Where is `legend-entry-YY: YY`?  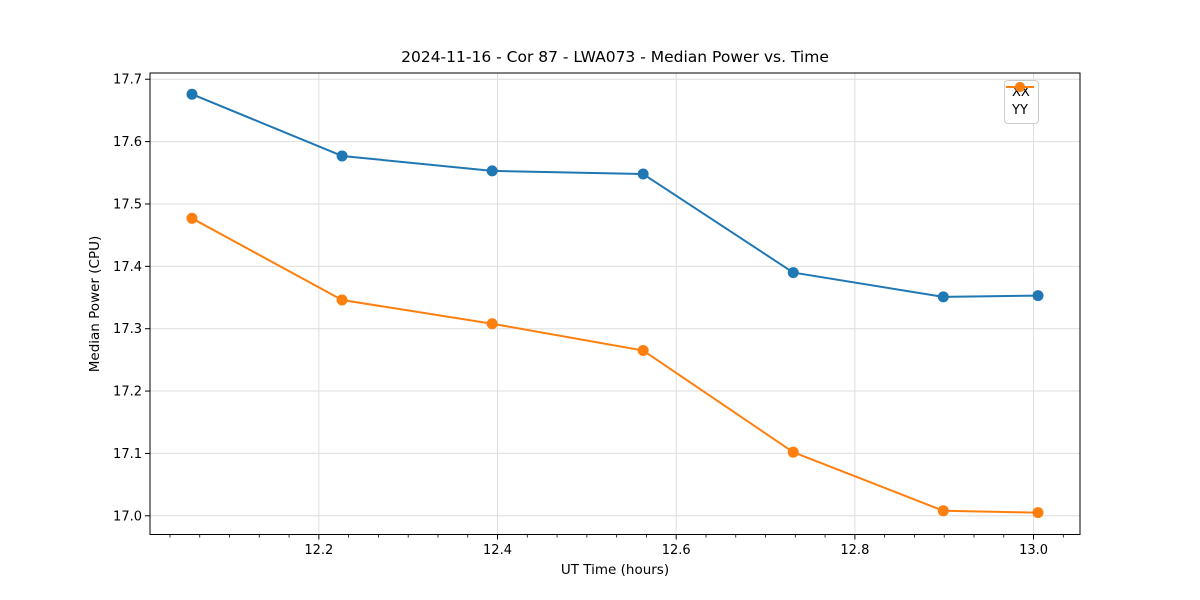
legend-entry-YY: YY is located at coordinates (1020, 100).